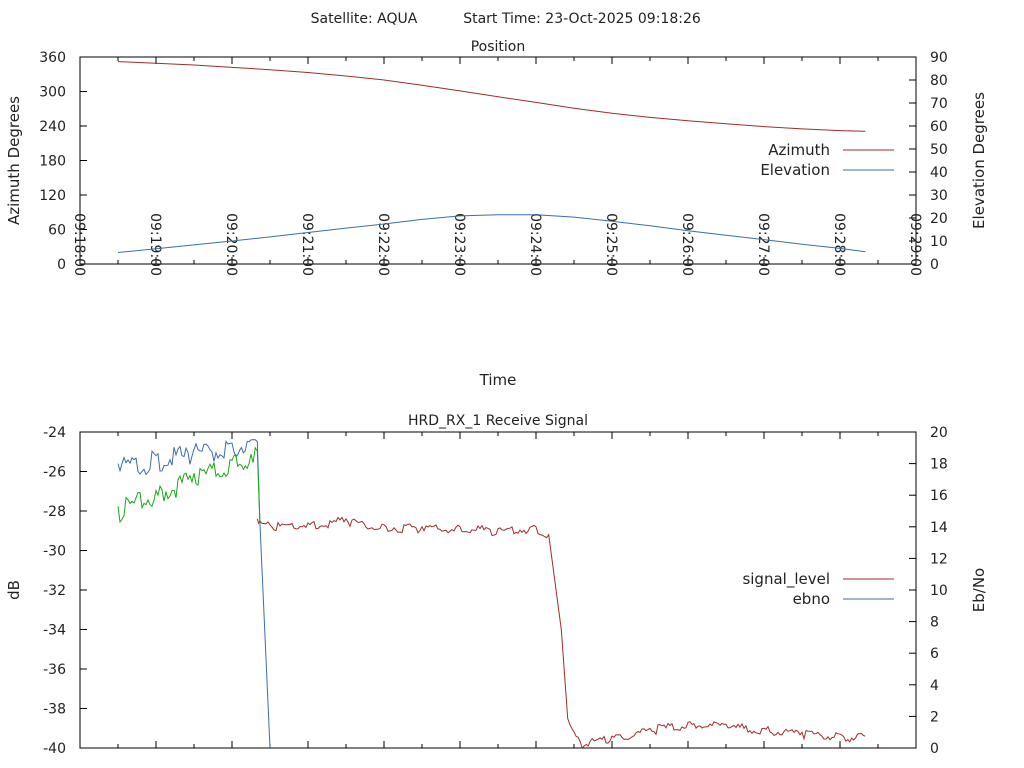 The height and width of the screenshot is (768, 1024). I want to click on satellite-label: Satellite: AQUA, so click(364, 19).